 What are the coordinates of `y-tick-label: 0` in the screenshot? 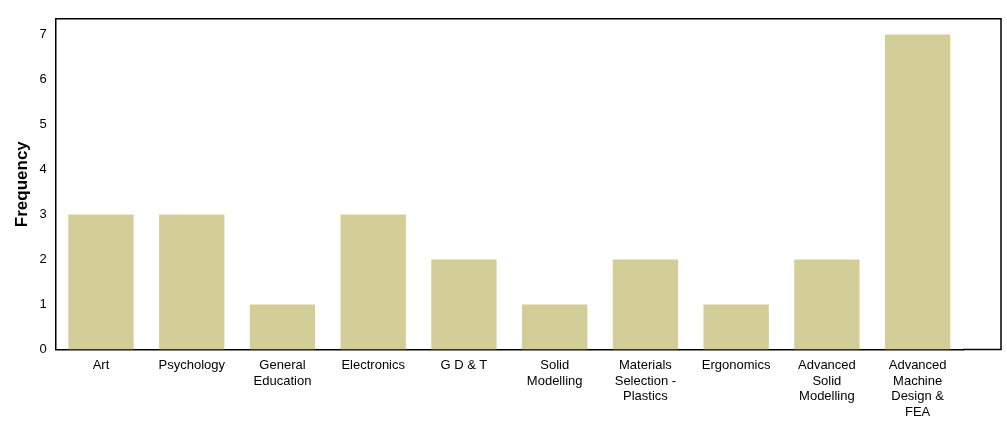 It's located at (43, 349).